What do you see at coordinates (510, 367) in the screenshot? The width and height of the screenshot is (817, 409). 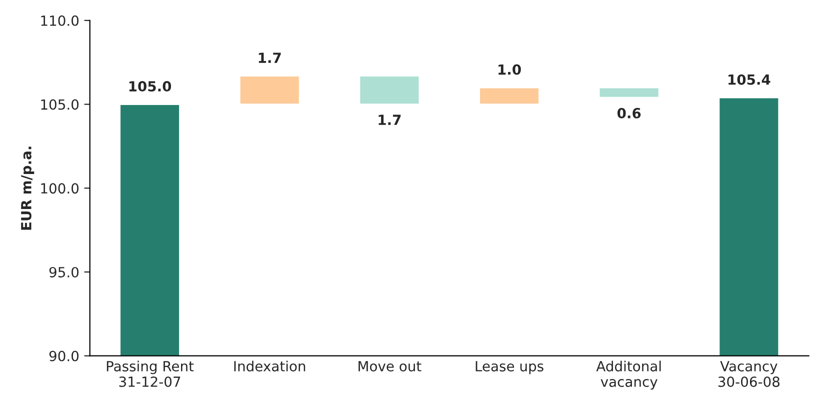 I see `x-tick-label: Lease ups` at bounding box center [510, 367].